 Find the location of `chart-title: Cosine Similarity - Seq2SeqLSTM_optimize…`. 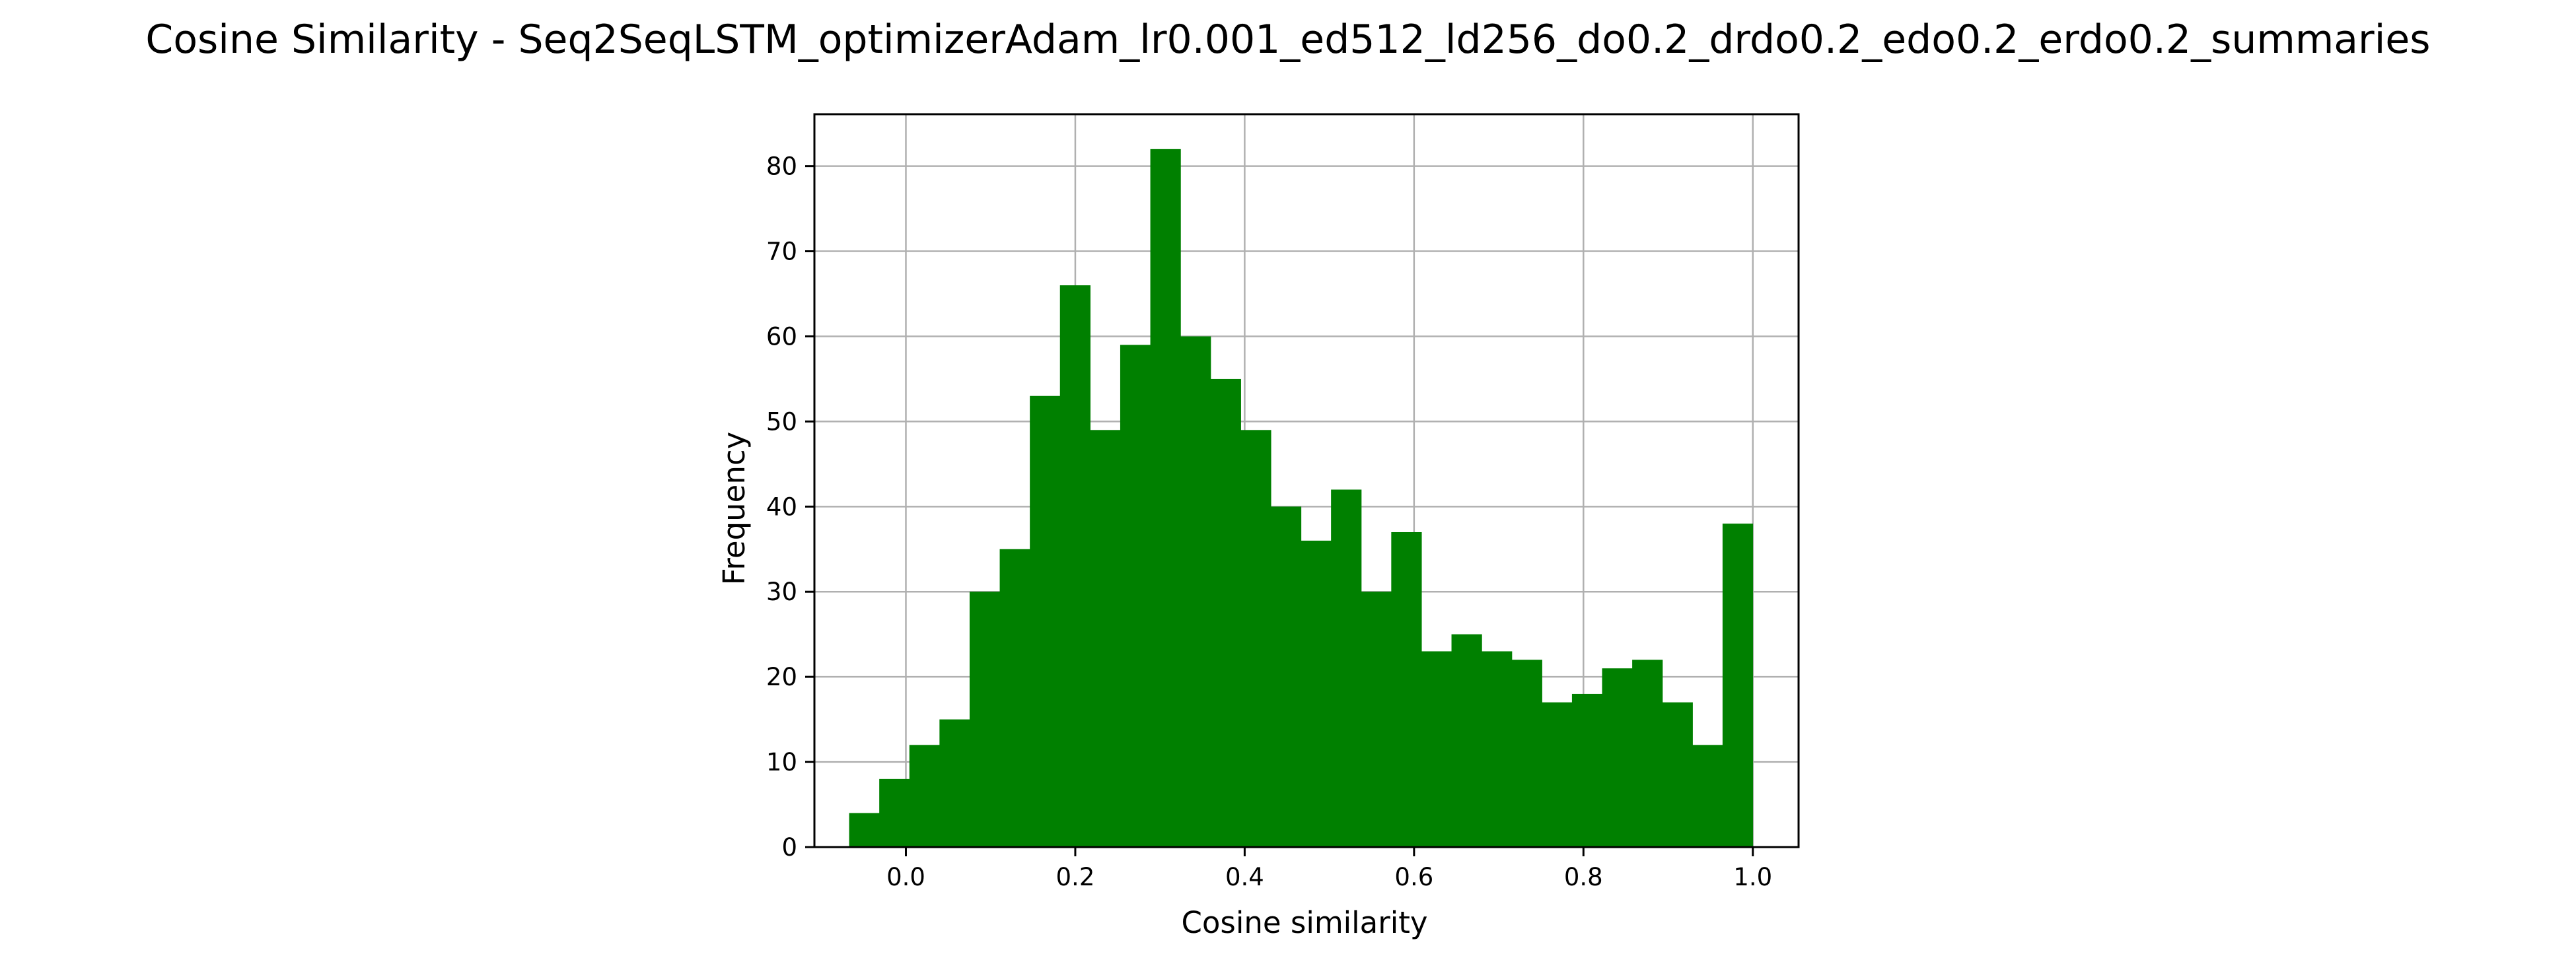

chart-title: Cosine Similarity - Seq2SeqLSTM_optimize… is located at coordinates (1287, 40).